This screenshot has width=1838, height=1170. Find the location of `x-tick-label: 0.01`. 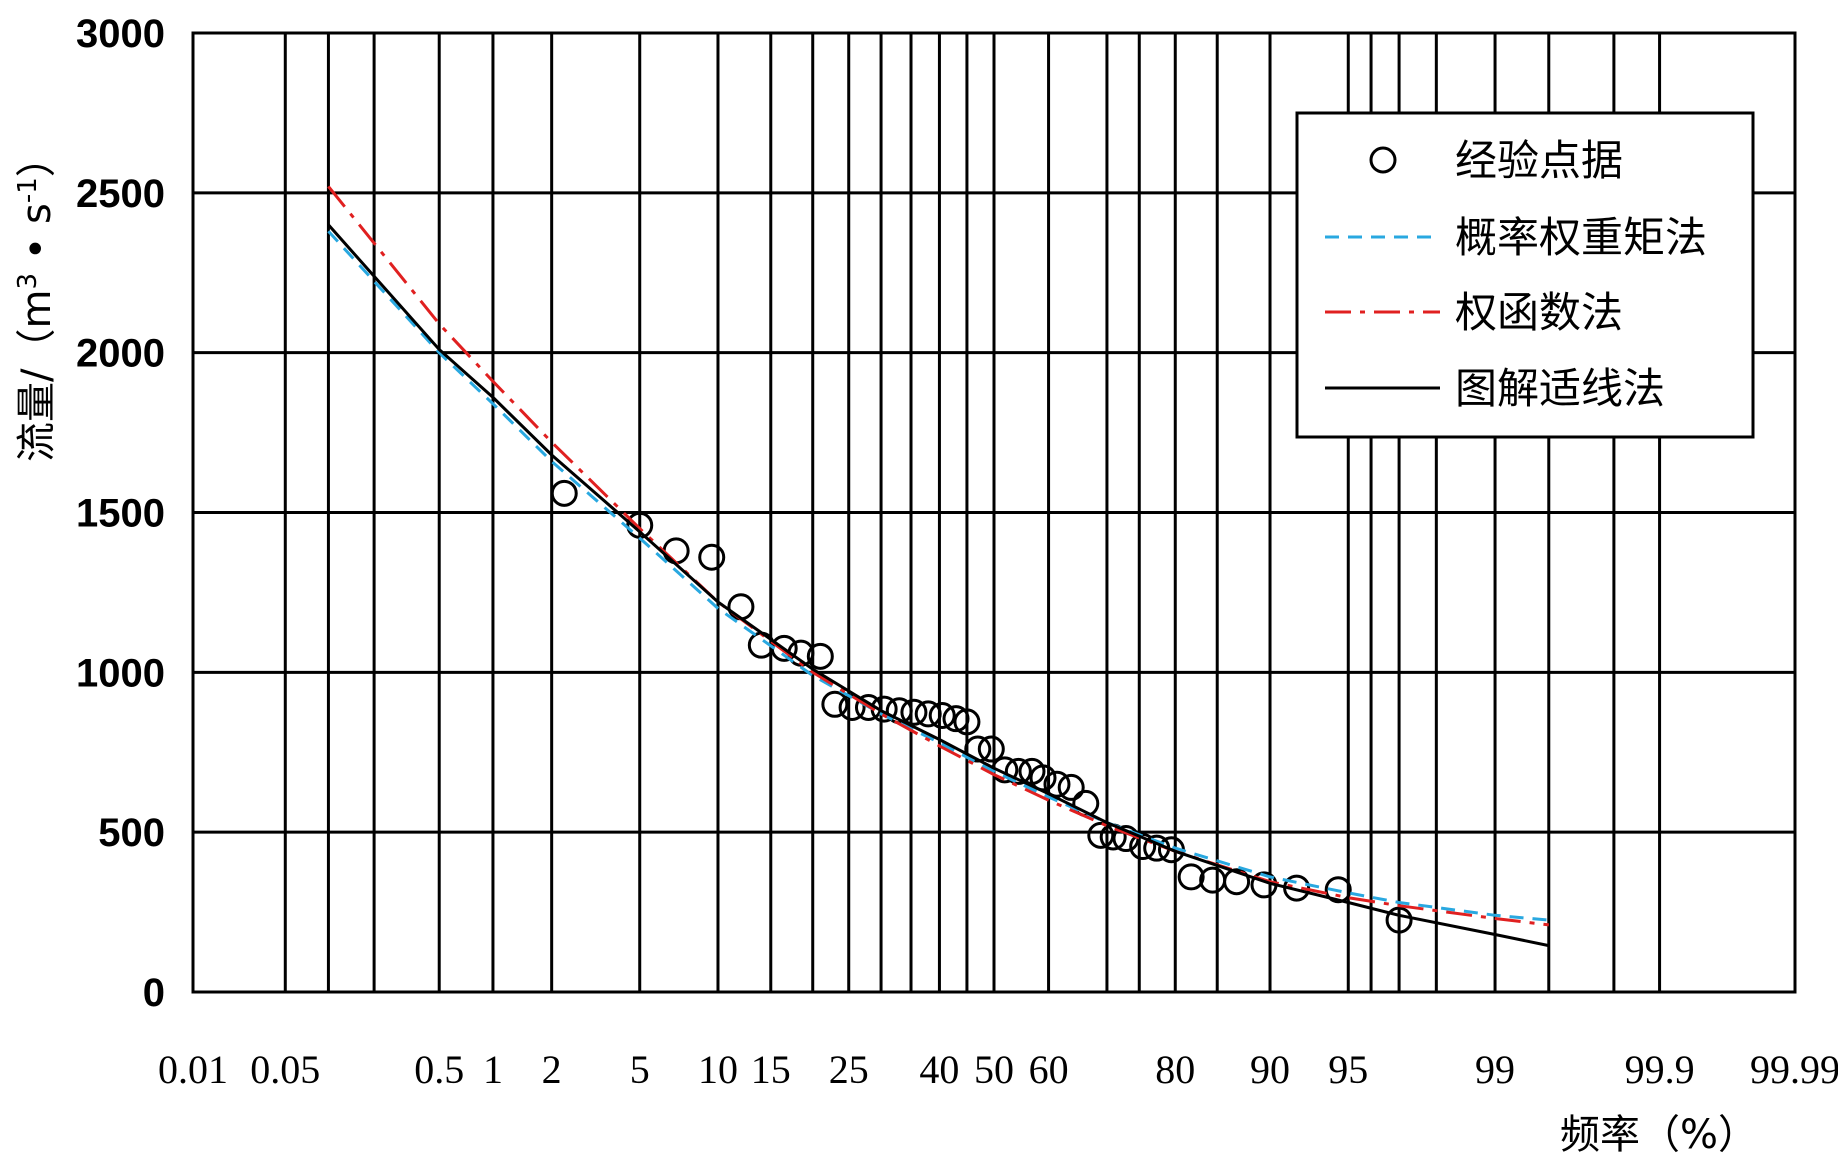

x-tick-label: 0.01 is located at coordinates (193, 1069).